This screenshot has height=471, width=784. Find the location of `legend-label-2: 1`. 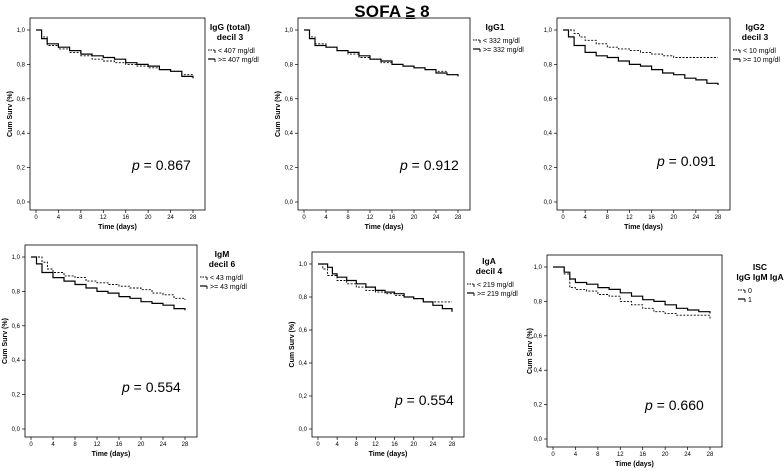

legend-label-2: 1 is located at coordinates (750, 300).